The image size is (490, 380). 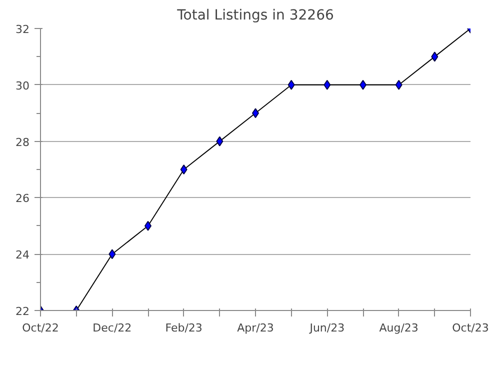 I want to click on x-tick-label: Aug/23, so click(x=398, y=328).